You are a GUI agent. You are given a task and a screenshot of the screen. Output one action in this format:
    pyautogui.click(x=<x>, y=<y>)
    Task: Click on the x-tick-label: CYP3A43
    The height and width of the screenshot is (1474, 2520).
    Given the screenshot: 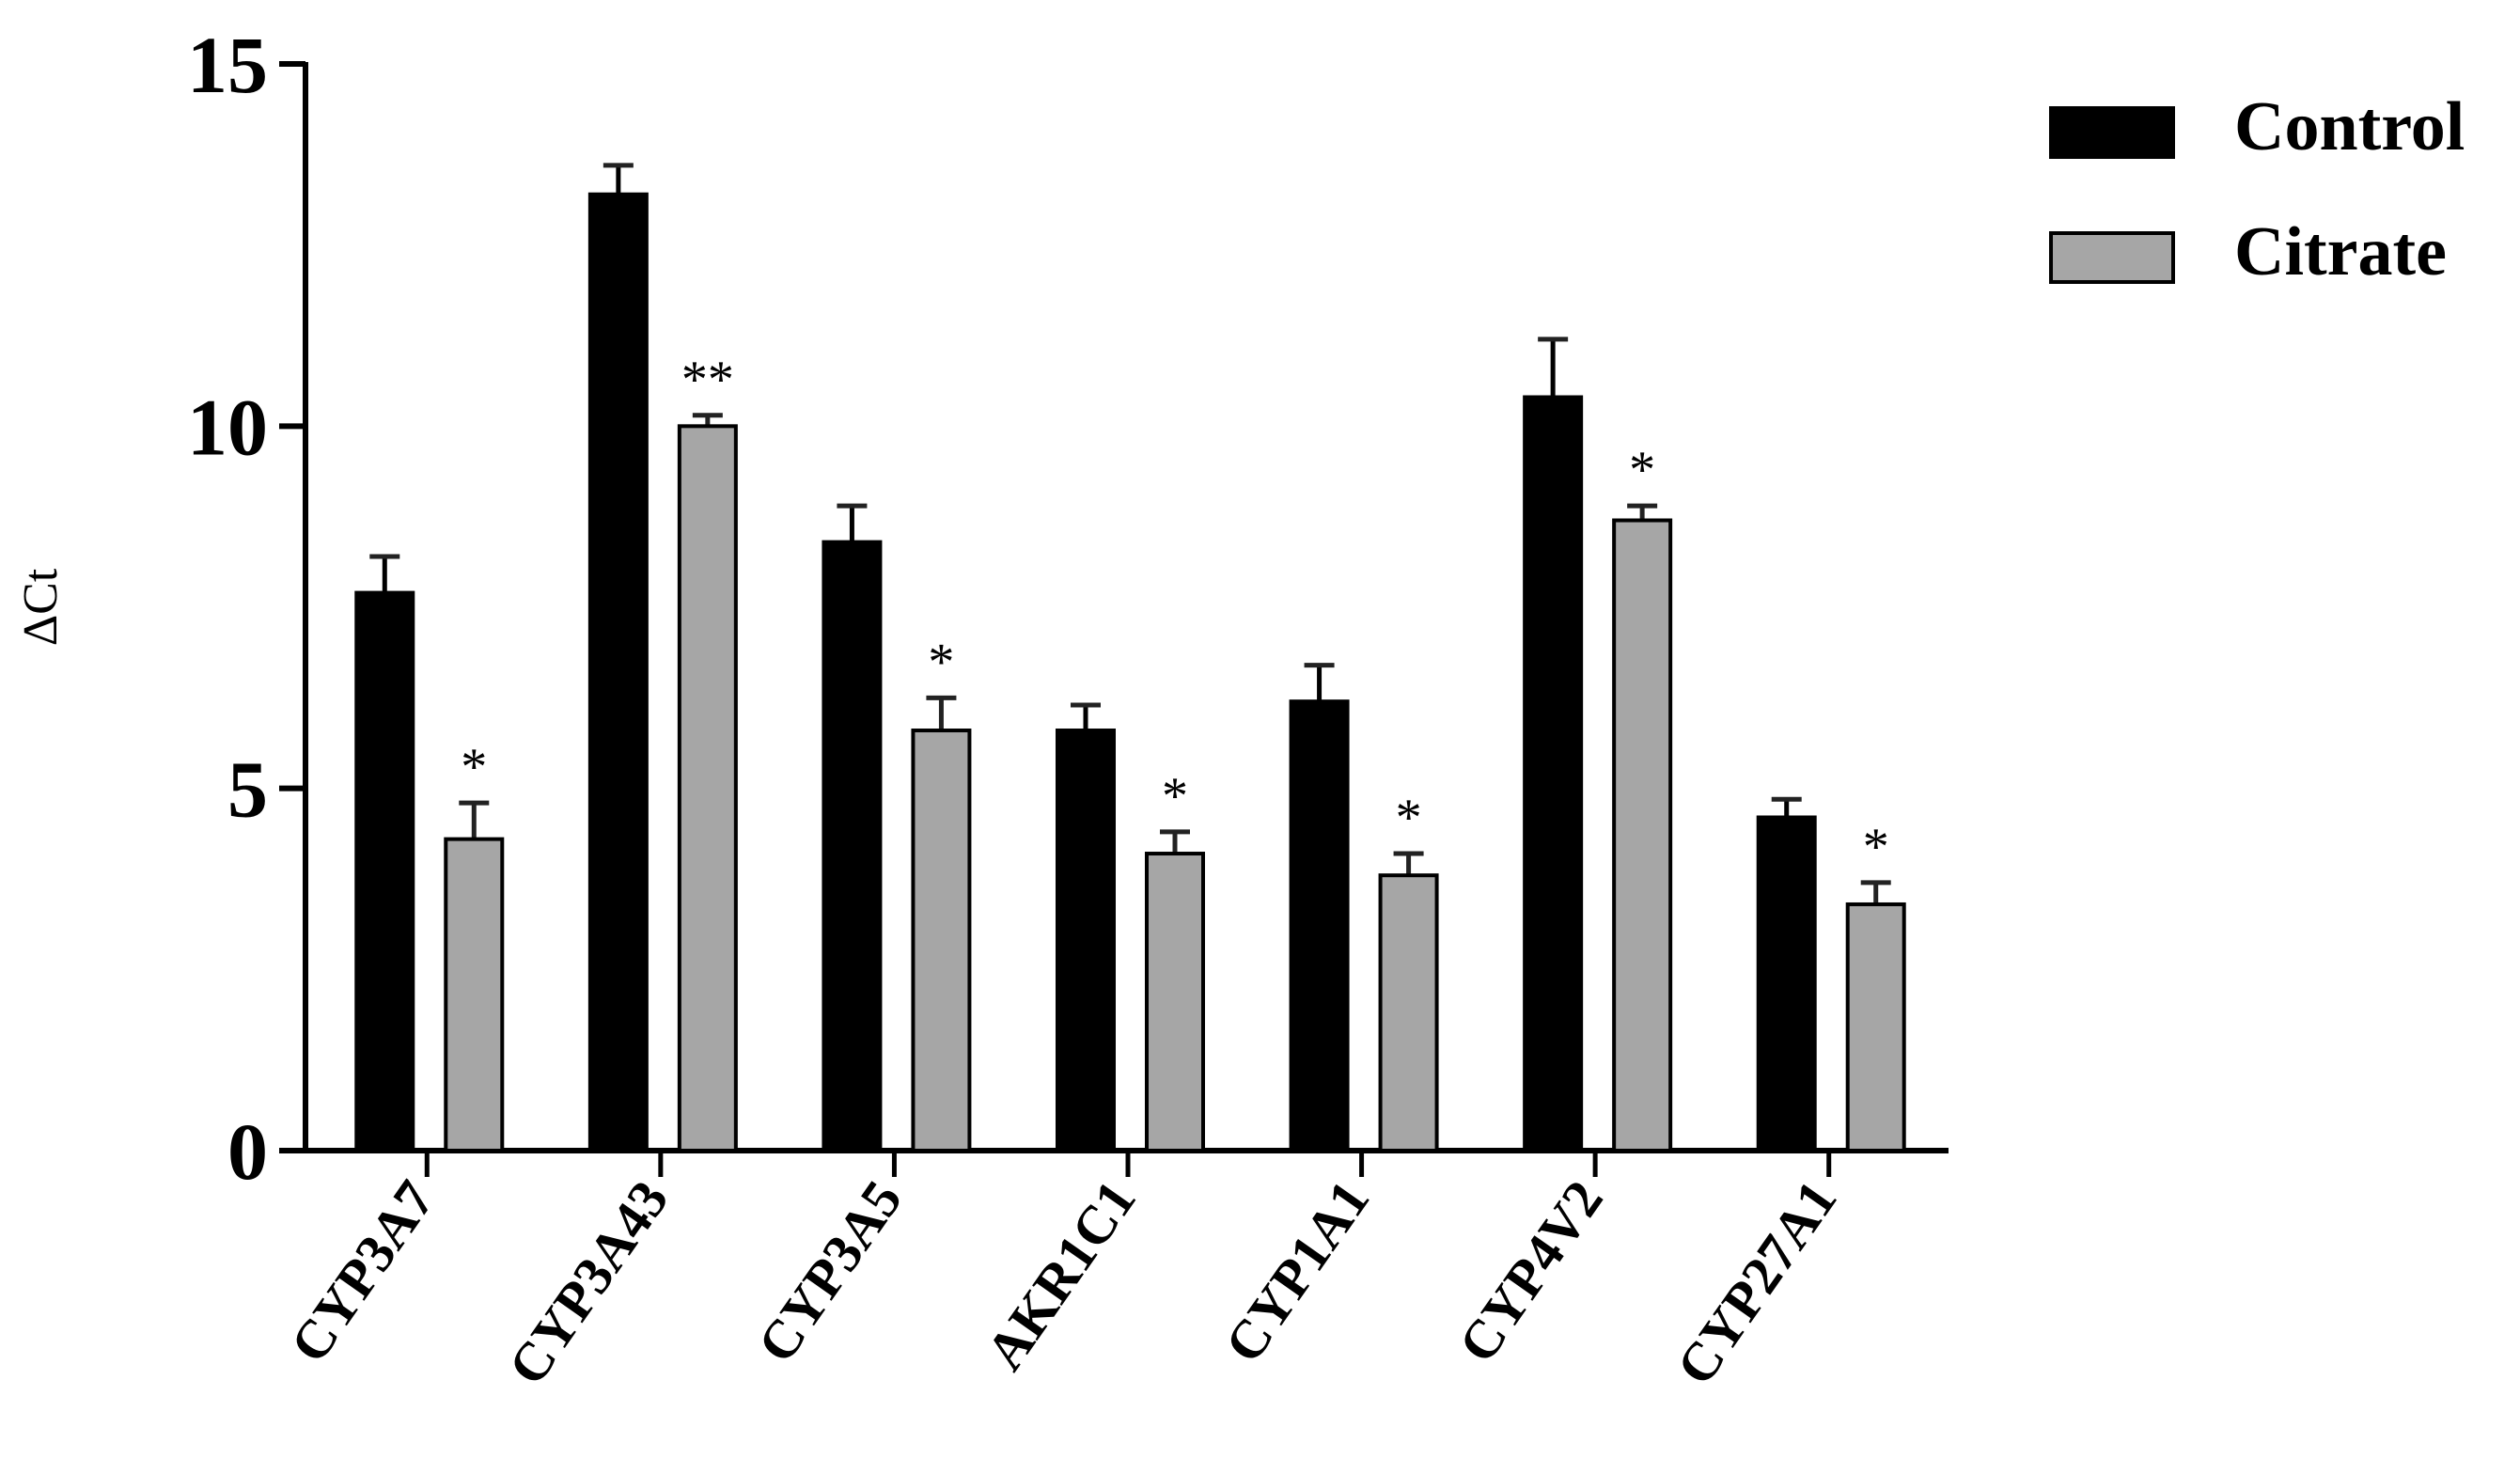 What is the action you would take?
    pyautogui.click(x=589, y=1282)
    